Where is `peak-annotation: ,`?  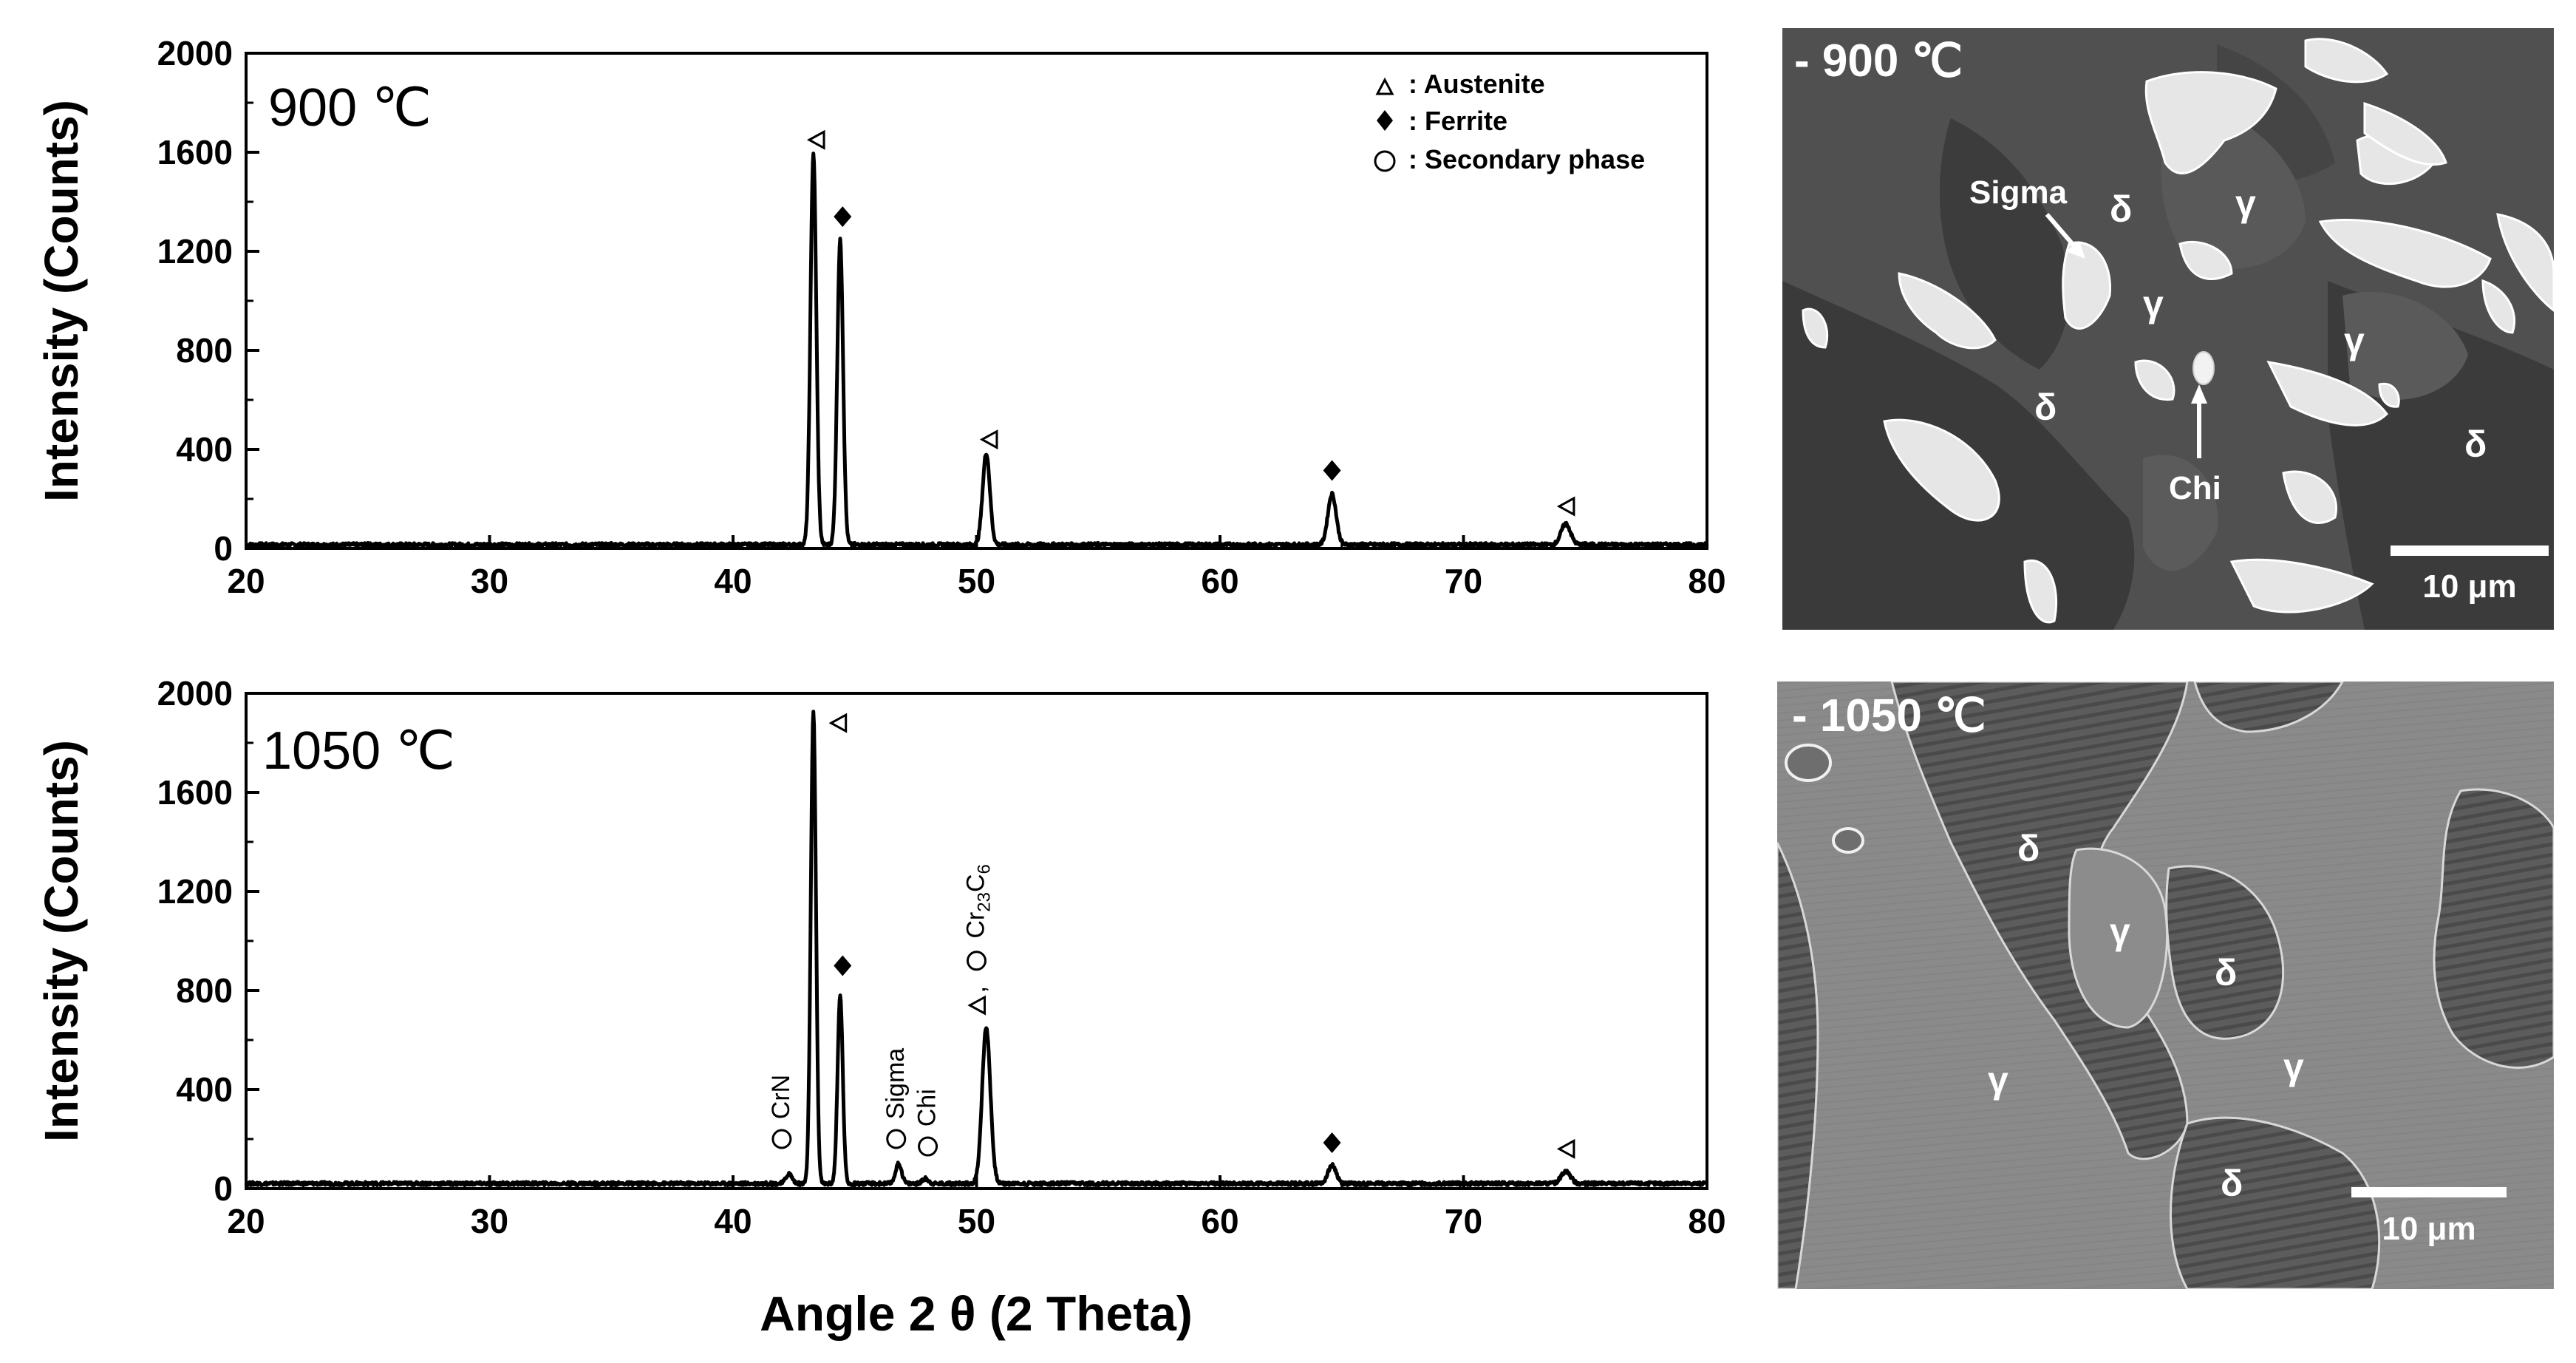 peak-annotation: , is located at coordinates (977, 989).